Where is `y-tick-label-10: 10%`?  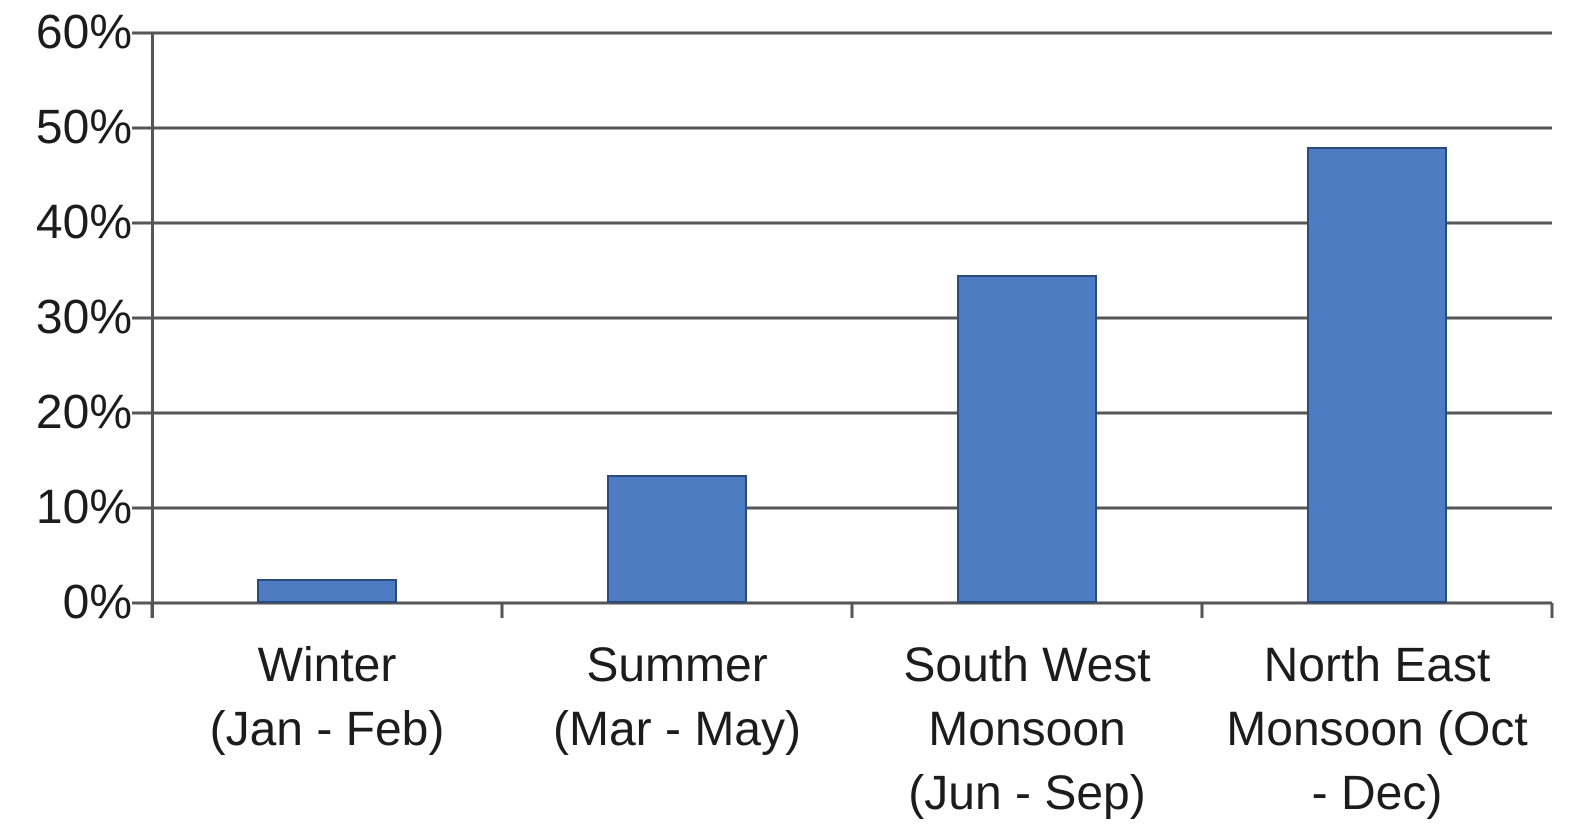 y-tick-label-10: 10% is located at coordinates (83, 507).